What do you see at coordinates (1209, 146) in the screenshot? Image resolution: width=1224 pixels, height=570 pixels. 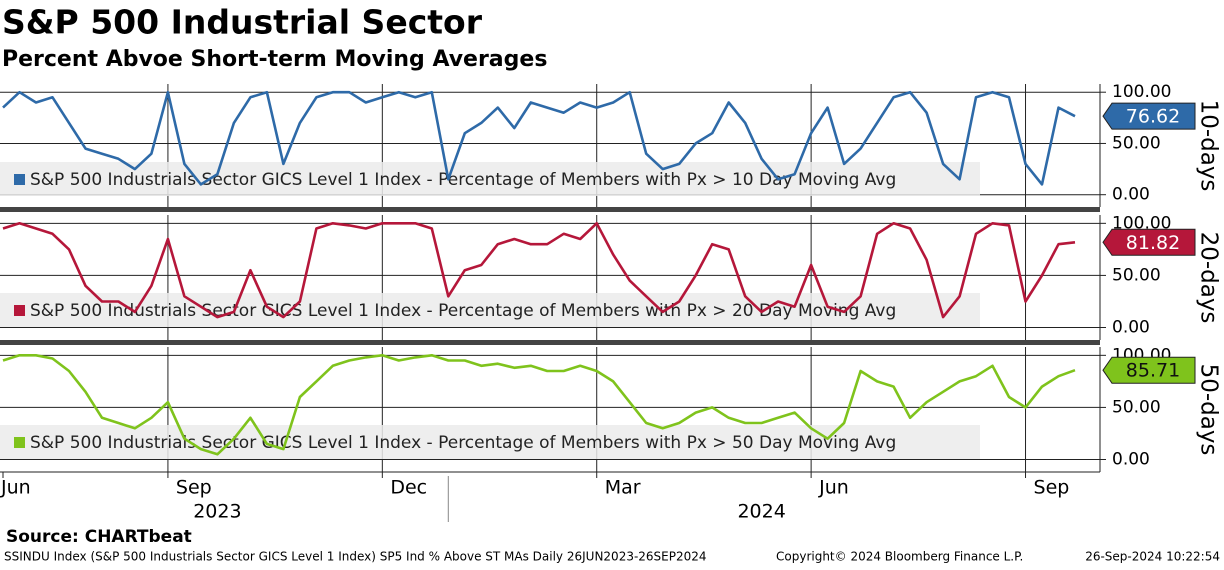 I see `y-axis-title: 10-days` at bounding box center [1209, 146].